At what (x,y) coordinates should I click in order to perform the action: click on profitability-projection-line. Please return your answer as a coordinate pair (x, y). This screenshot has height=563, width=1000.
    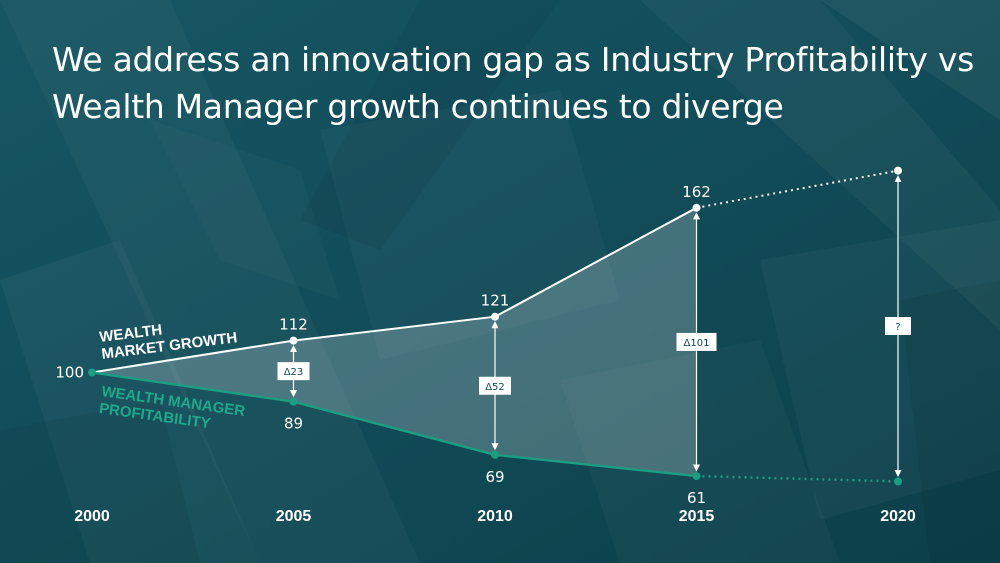
    Looking at the image, I should click on (797, 478).